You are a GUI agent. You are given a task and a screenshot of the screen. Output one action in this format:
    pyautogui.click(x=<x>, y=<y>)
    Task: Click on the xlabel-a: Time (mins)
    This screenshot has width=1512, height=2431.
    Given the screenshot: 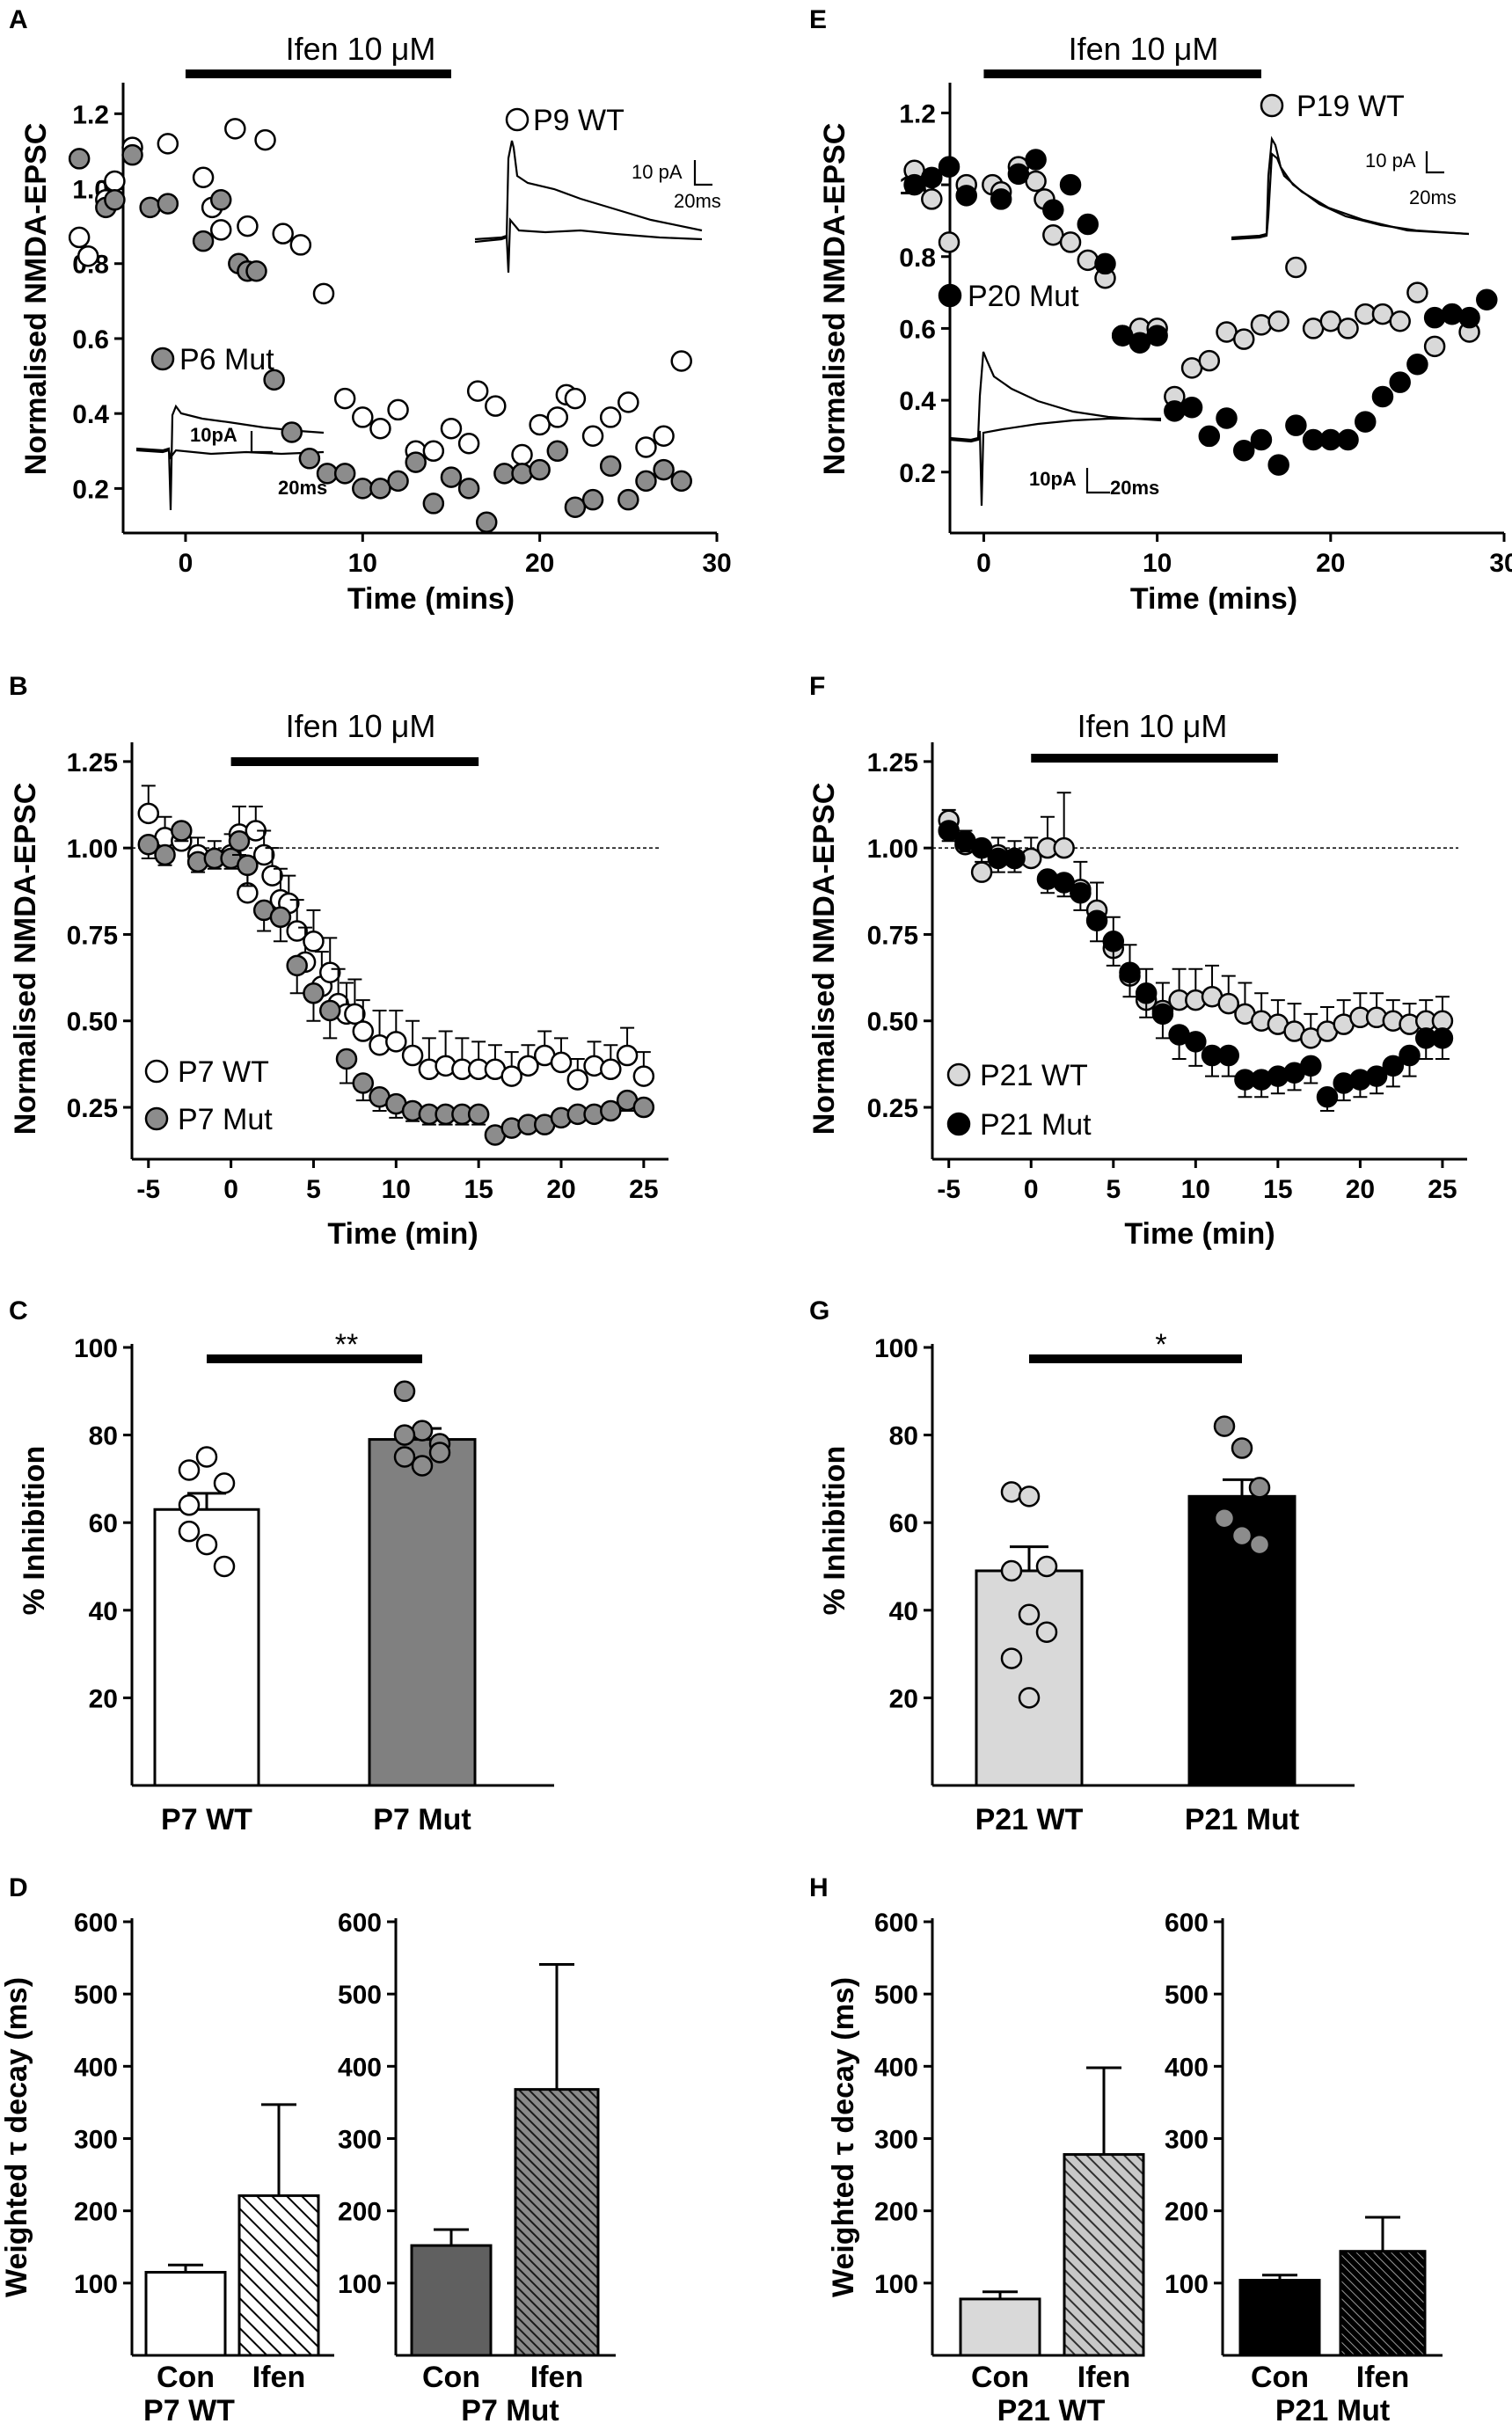 What is the action you would take?
    pyautogui.click(x=431, y=599)
    